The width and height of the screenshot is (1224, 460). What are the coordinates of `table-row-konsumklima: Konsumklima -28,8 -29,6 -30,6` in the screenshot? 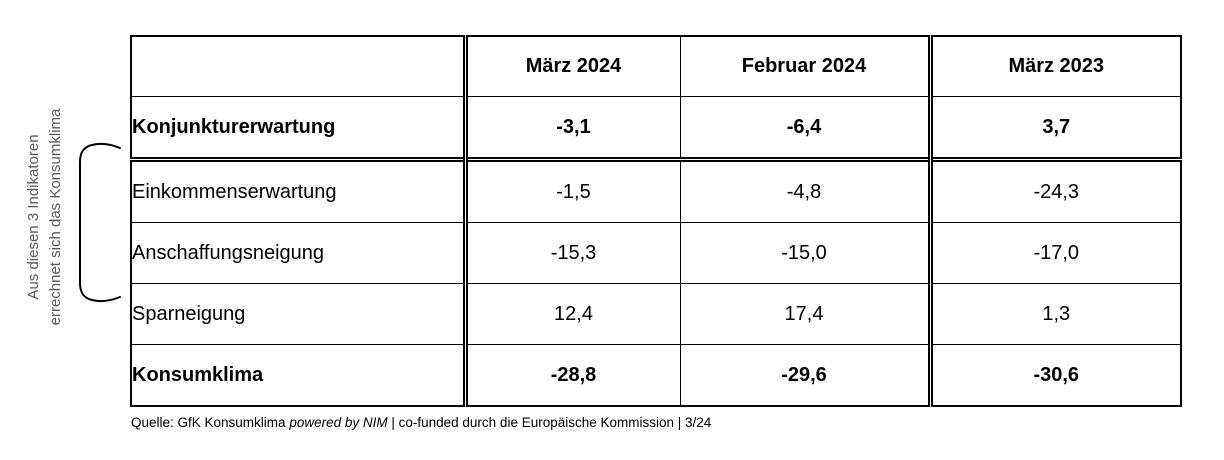 It's located at (656, 375).